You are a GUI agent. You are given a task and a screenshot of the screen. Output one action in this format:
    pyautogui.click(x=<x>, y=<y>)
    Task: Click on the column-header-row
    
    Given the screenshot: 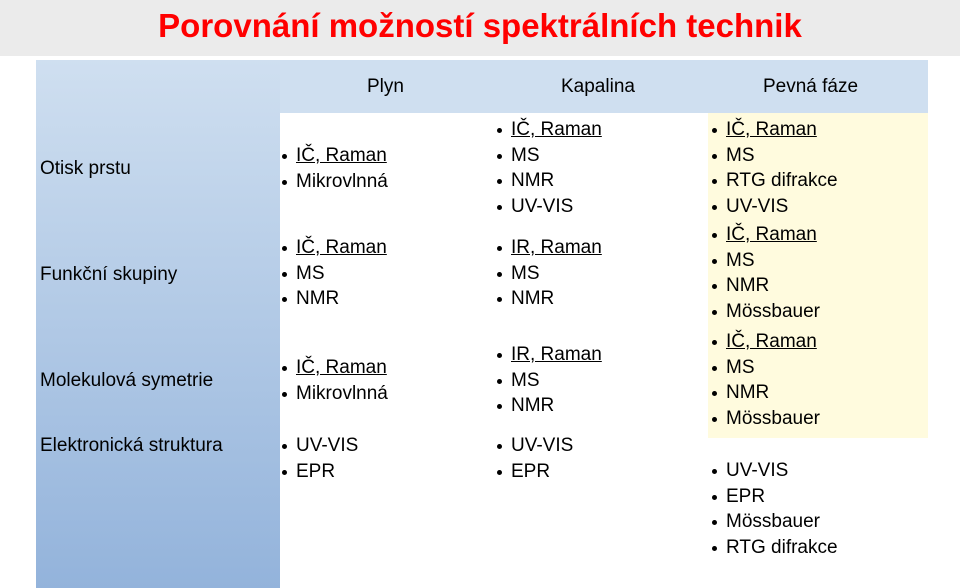 What is the action you would take?
    pyautogui.click(x=604, y=86)
    